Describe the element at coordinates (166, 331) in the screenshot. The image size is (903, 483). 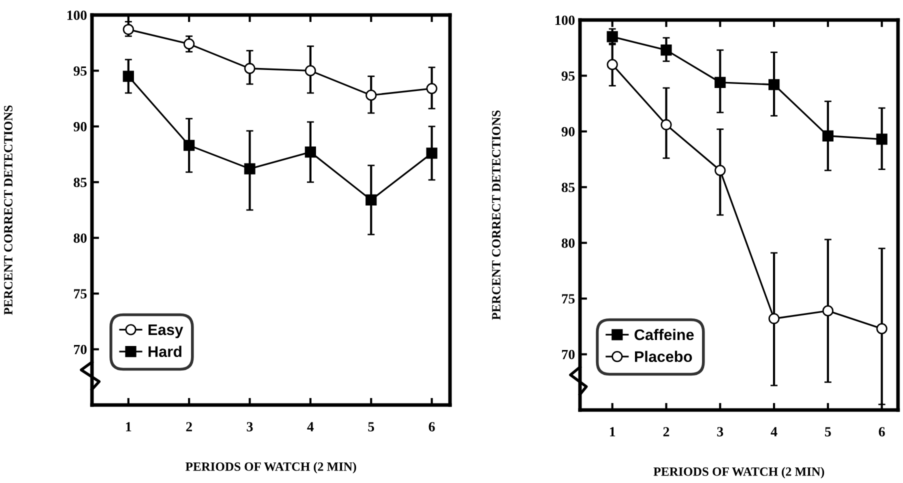
I see `legend-label: Easy` at that location.